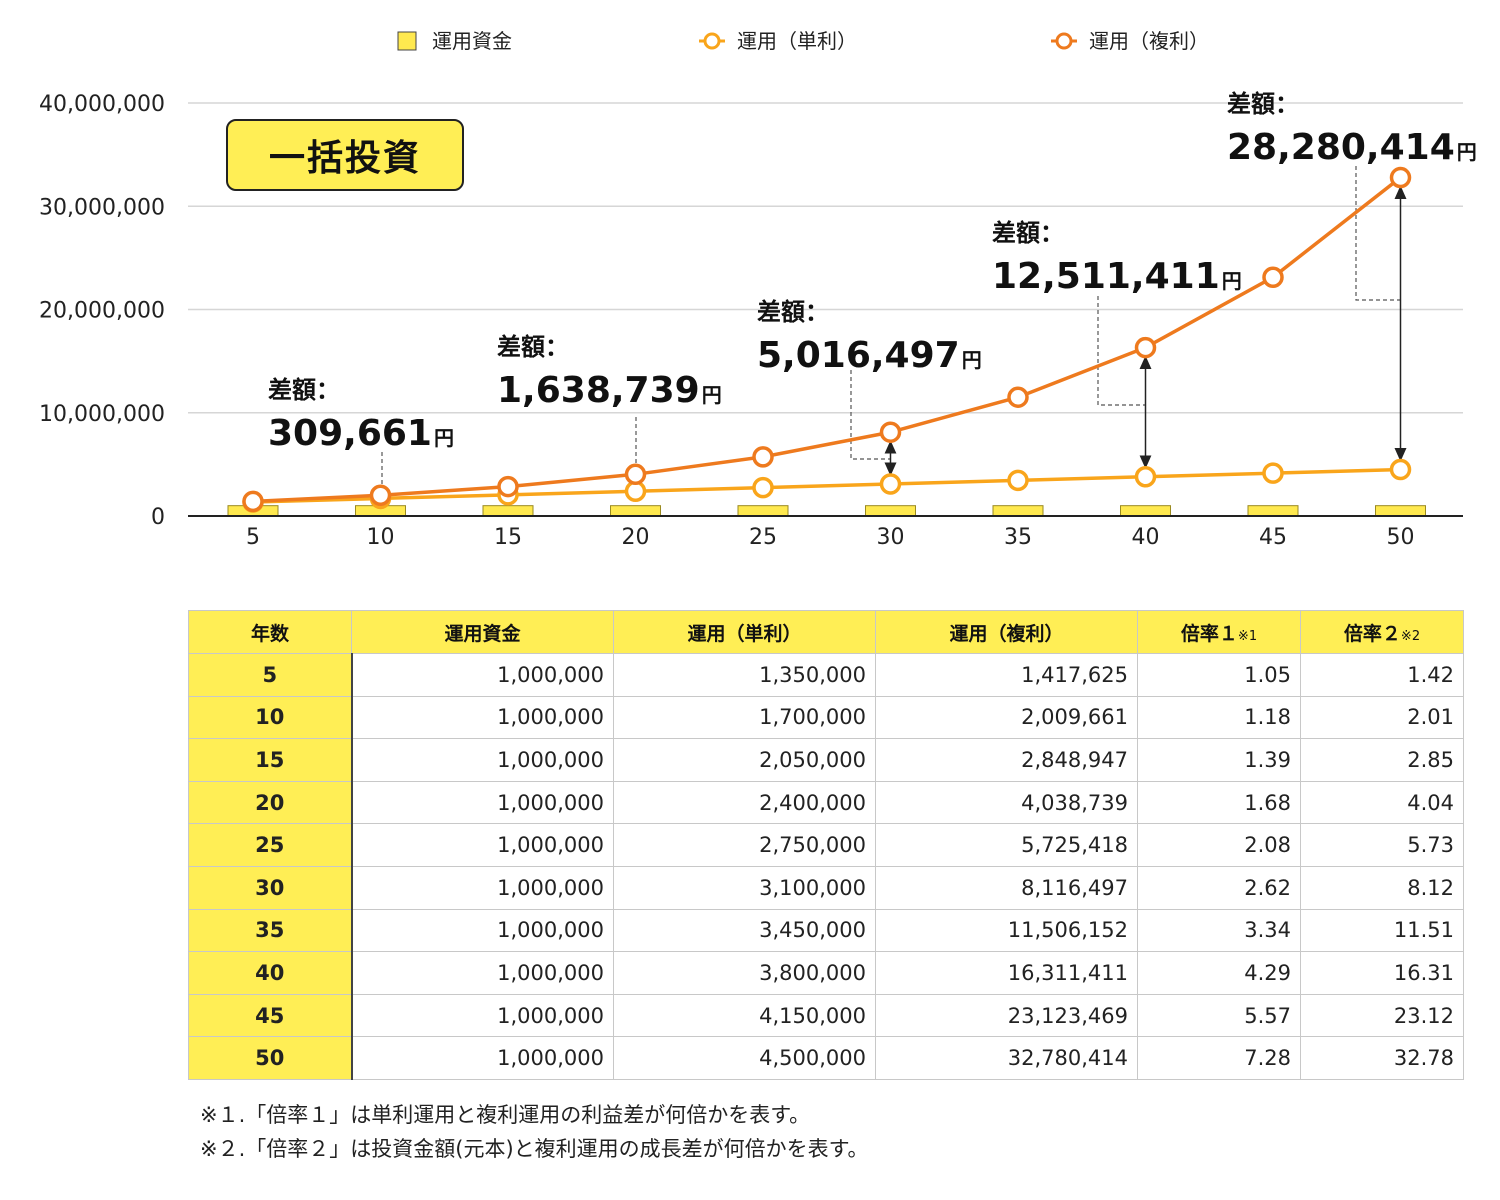 This screenshot has width=1500, height=1200. What do you see at coordinates (1006, 802) in the screenshot?
I see `table-cell: 4,038,739` at bounding box center [1006, 802].